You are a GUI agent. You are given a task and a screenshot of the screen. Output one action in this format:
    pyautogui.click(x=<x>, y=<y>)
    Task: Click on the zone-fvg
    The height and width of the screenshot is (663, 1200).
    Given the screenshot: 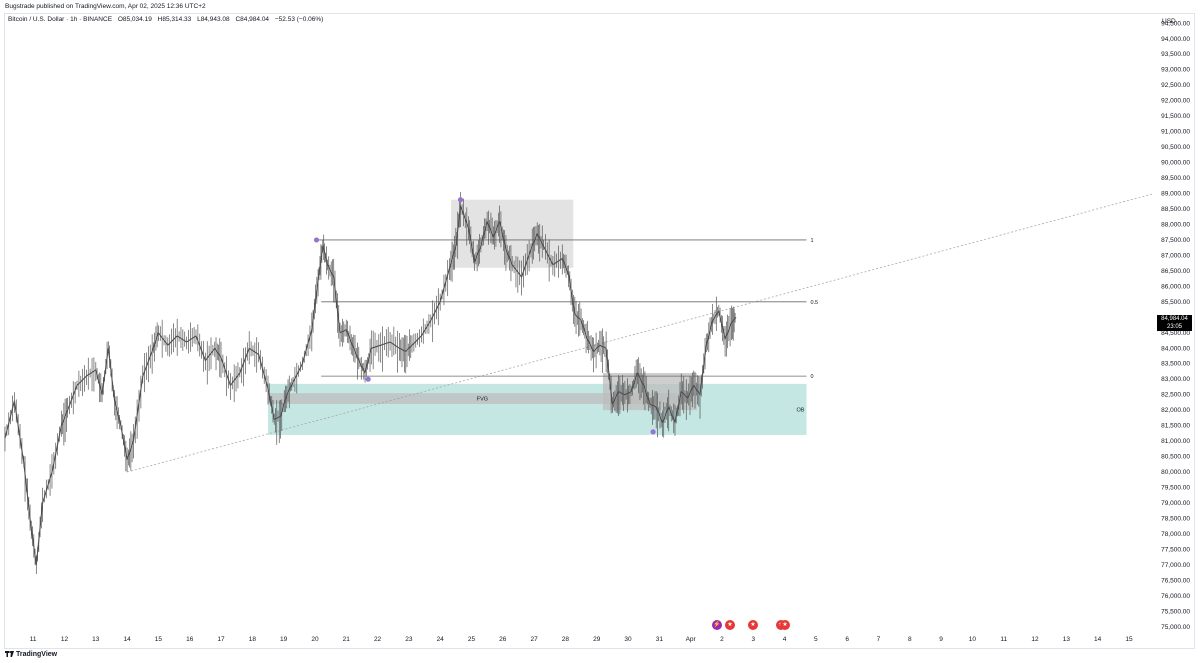 What is the action you would take?
    pyautogui.click(x=482, y=398)
    